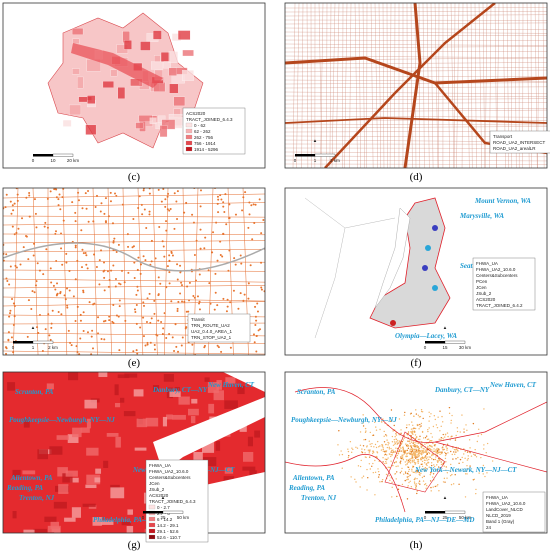 The height and width of the screenshot is (555, 550). Describe the element at coordinates (169, 537) in the screenshot. I see `legend-item: 52.6 - 110.7` at that location.